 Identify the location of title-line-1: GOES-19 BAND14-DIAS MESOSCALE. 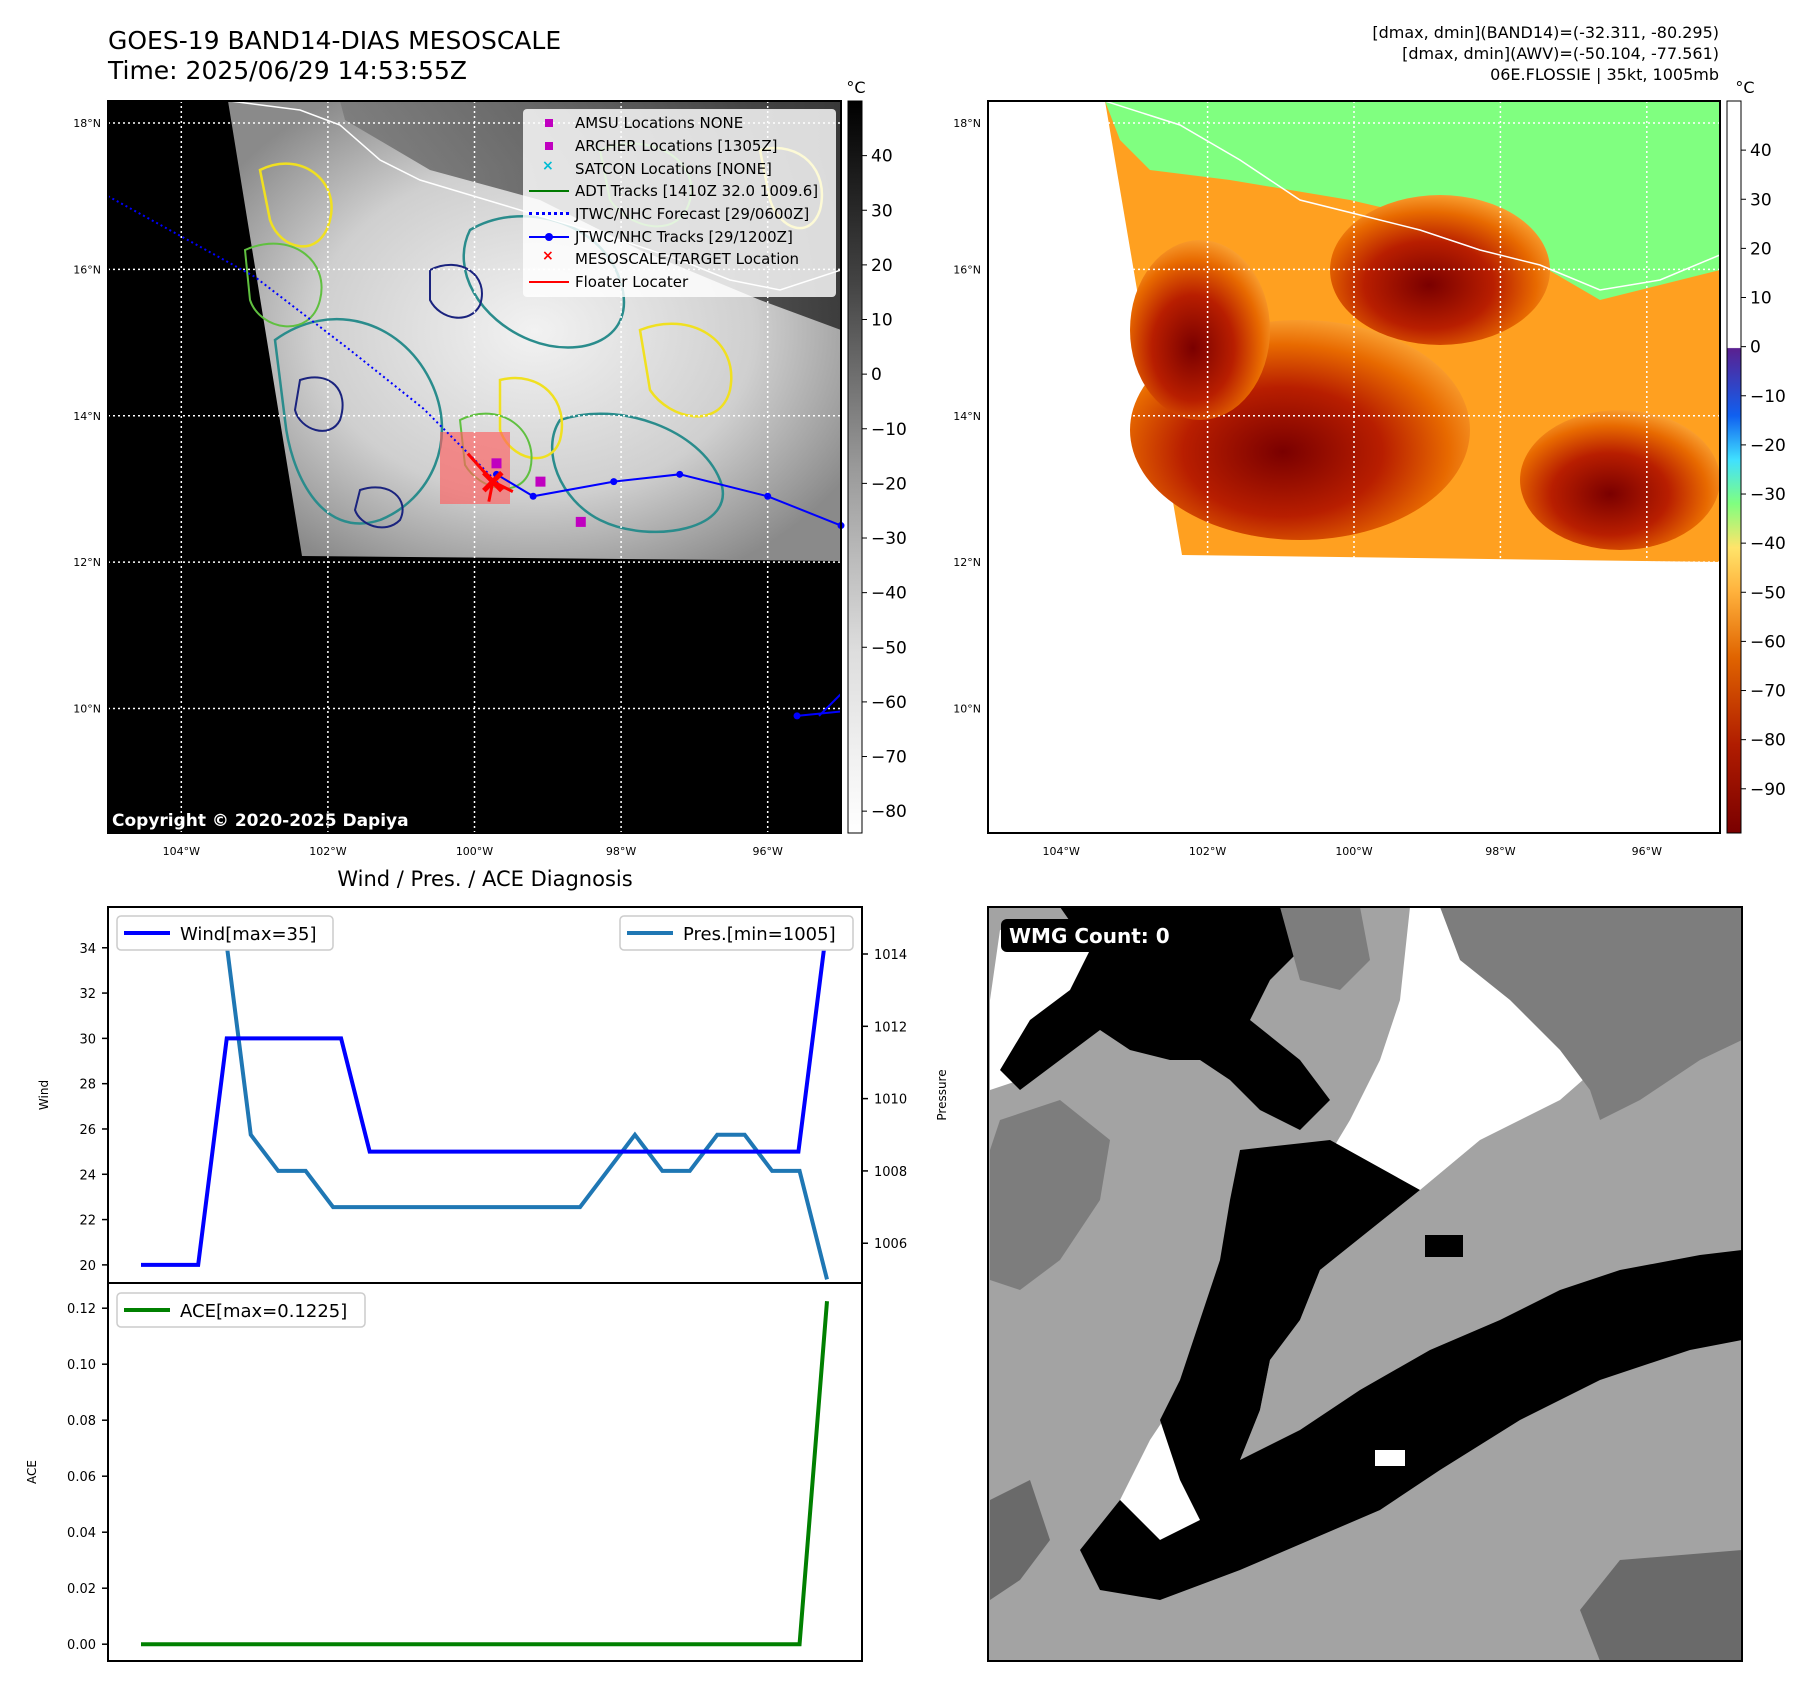
(335, 40).